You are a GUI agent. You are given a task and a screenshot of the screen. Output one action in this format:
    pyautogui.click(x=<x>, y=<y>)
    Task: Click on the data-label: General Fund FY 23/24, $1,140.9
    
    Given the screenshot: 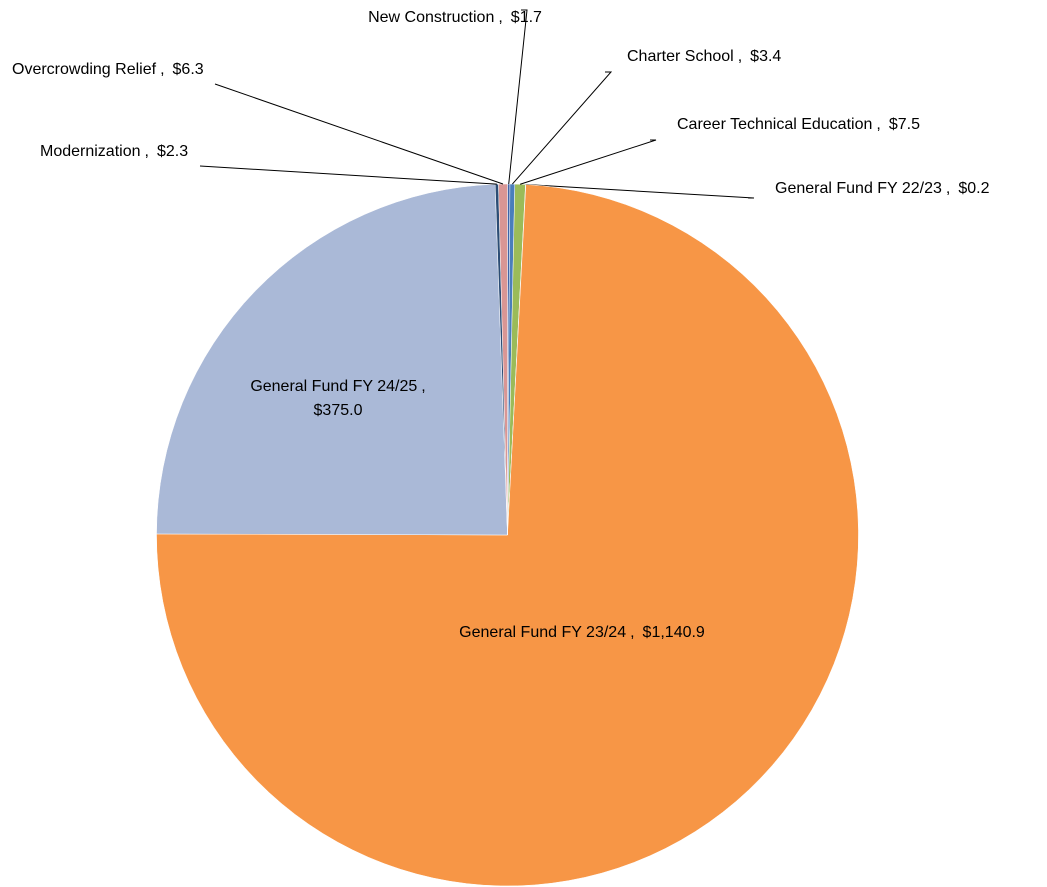 What is the action you would take?
    pyautogui.click(x=582, y=632)
    